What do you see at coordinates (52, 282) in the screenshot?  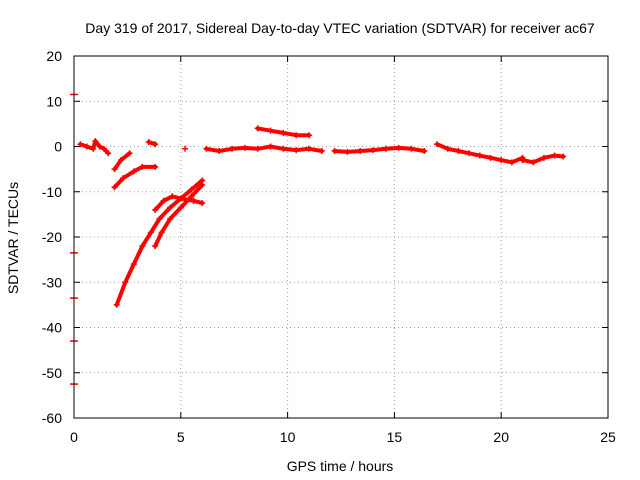 I see `y-tick-label: -30` at bounding box center [52, 282].